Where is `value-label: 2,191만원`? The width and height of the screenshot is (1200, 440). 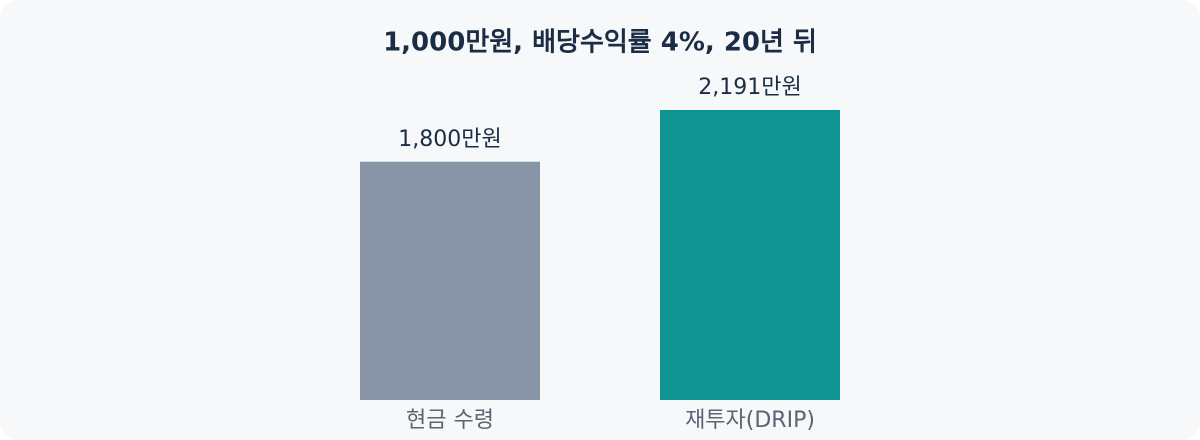 value-label: 2,191만원 is located at coordinates (749, 87).